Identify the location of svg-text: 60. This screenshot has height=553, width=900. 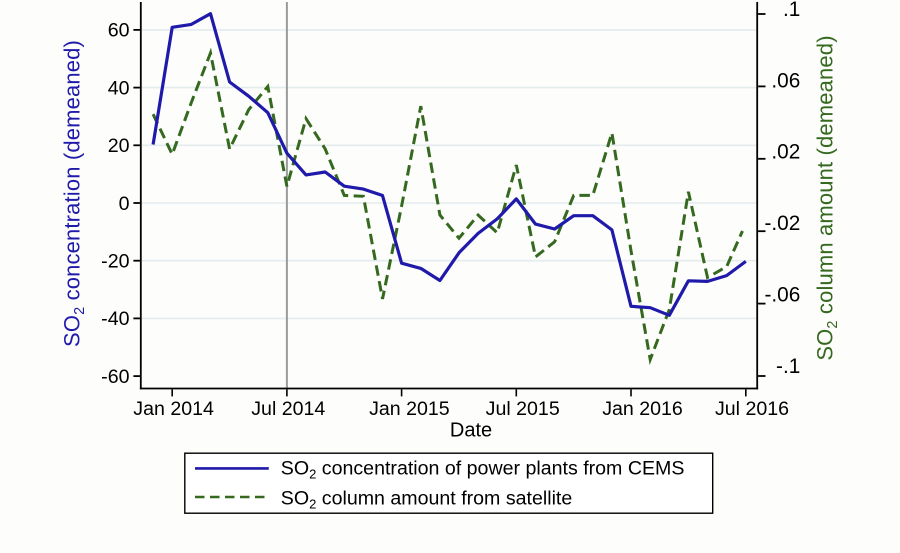
(119, 31).